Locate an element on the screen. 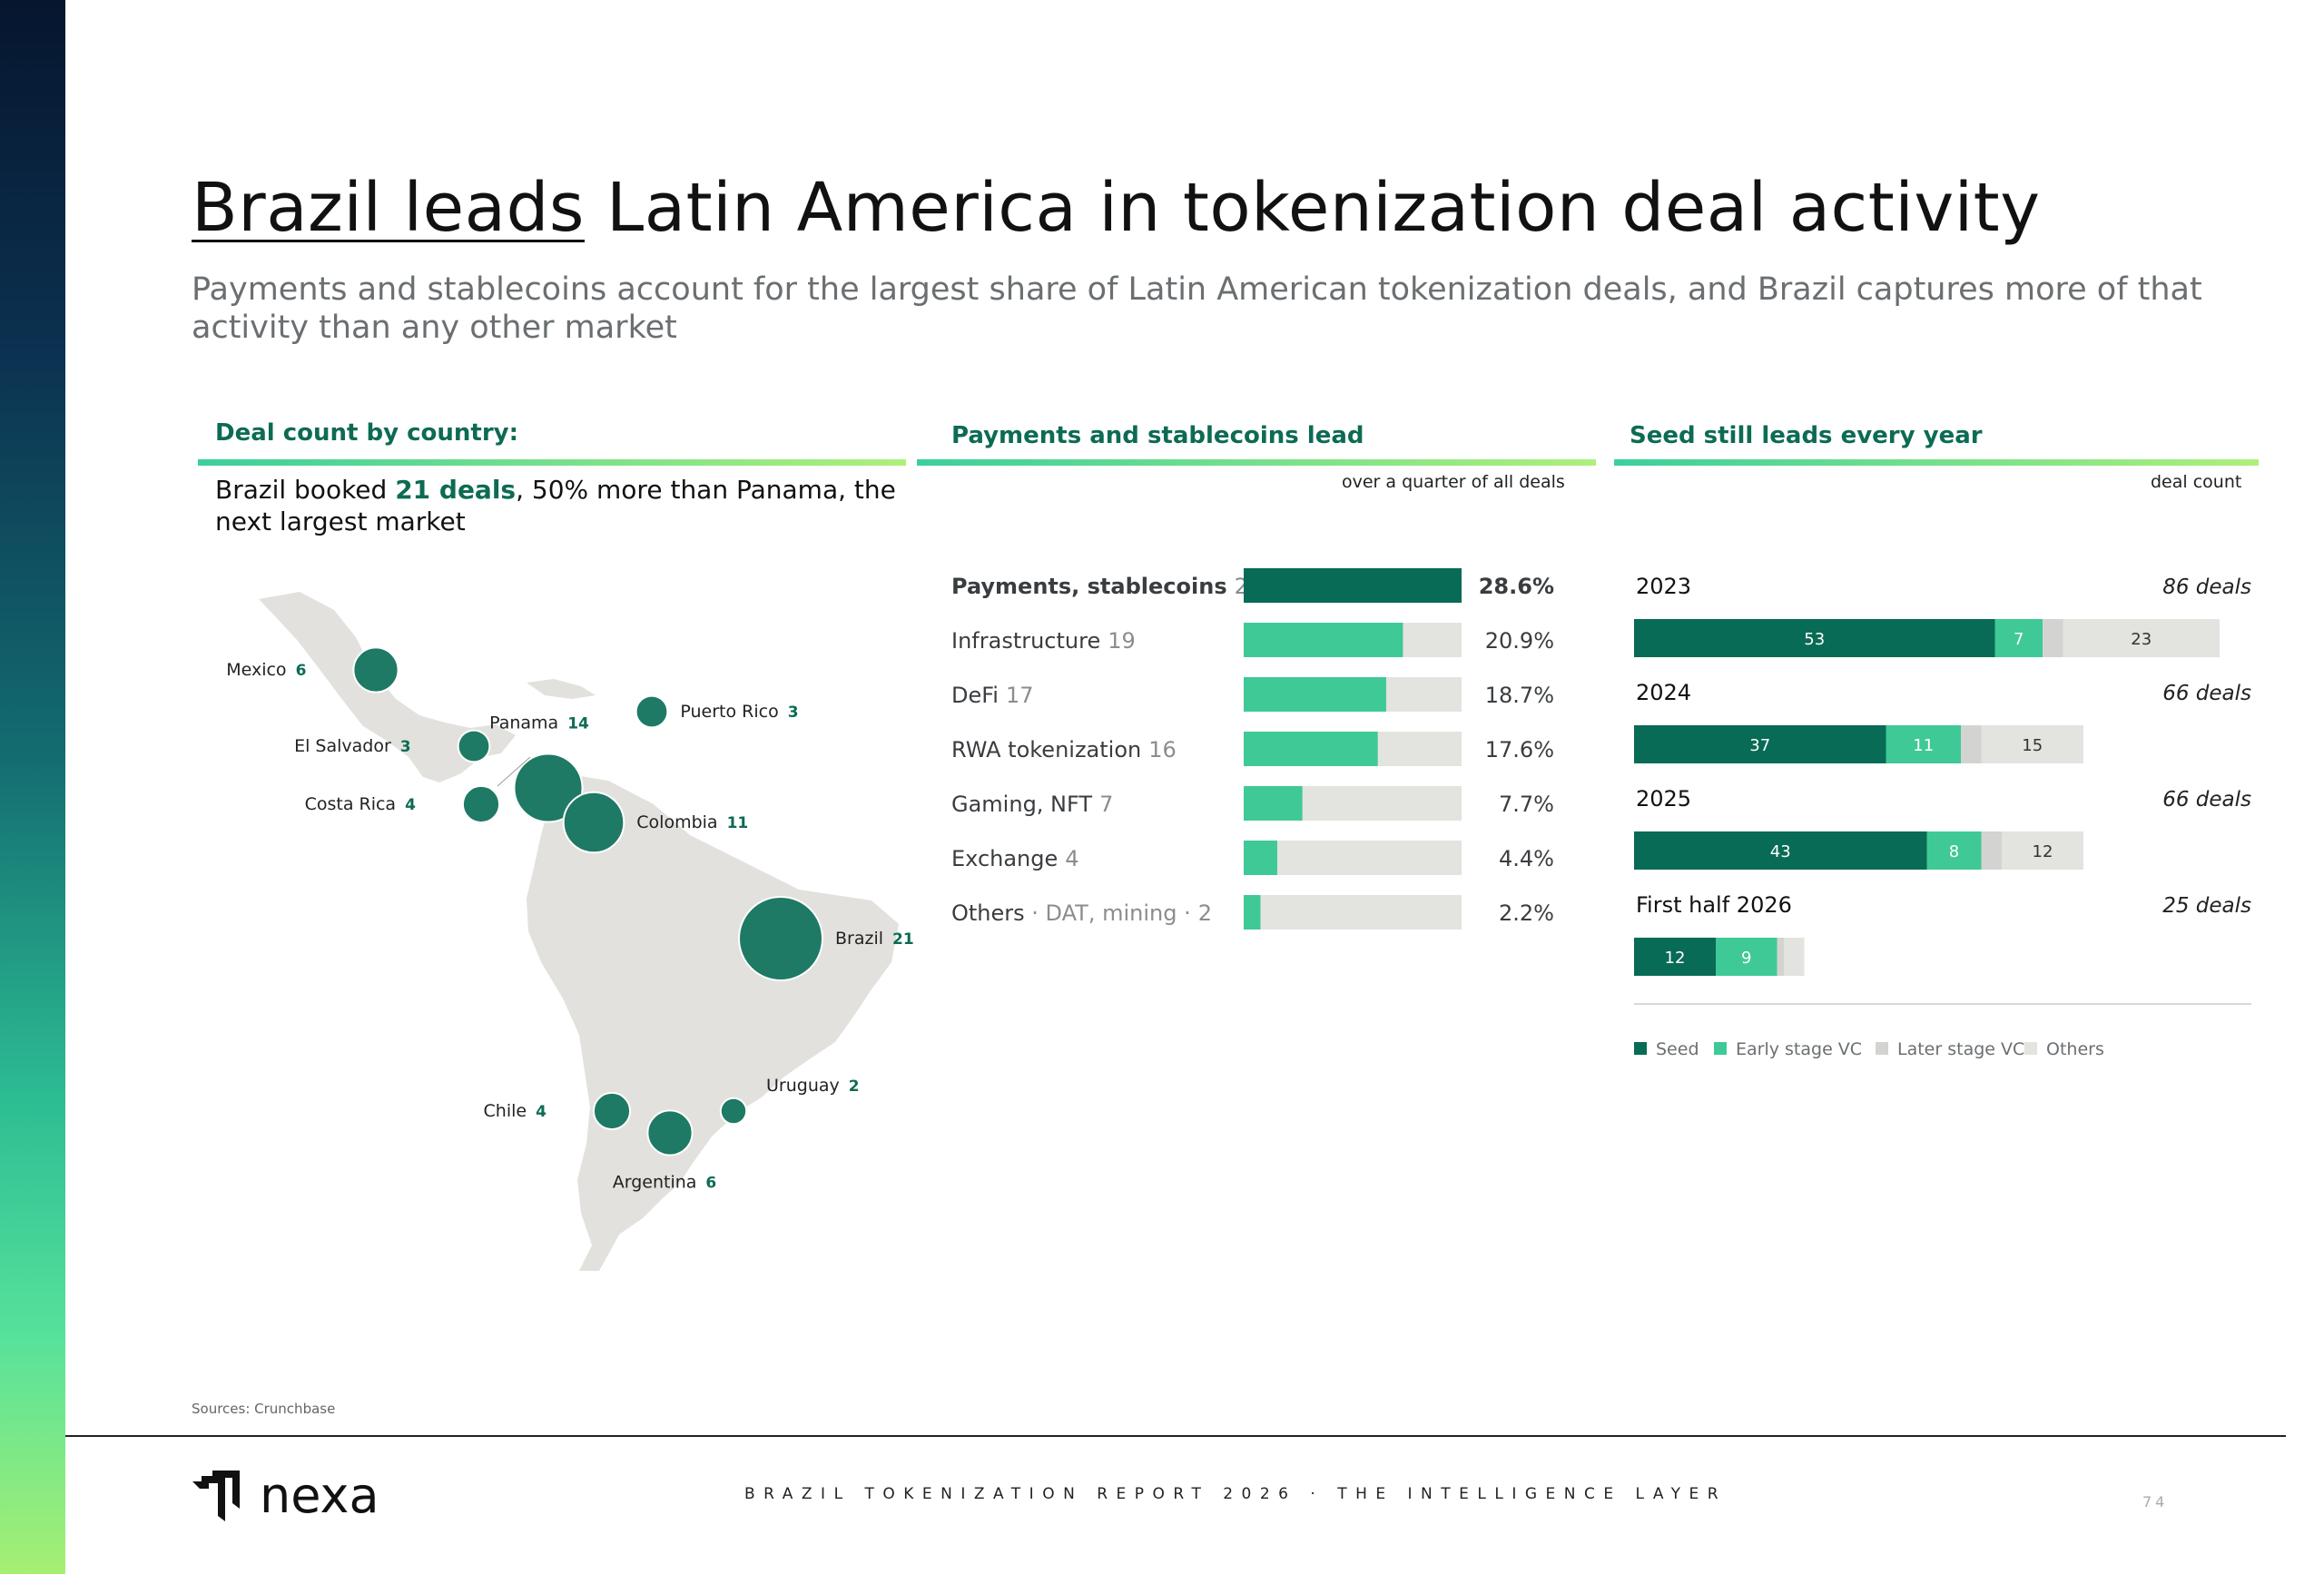 Image resolution: width=2324 pixels, height=1574 pixels. sector-panel-note: over a quarter of all deals is located at coordinates (1453, 482).